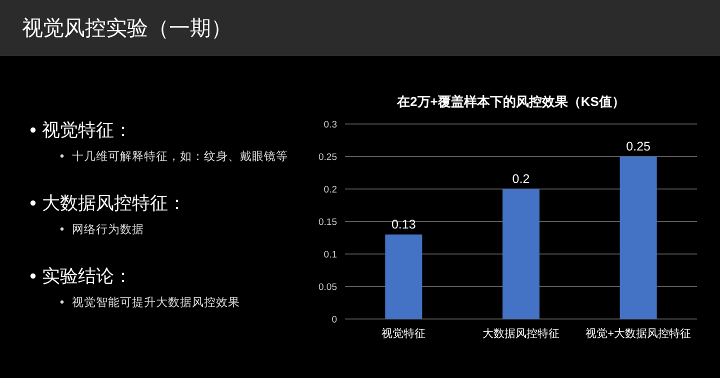 The image size is (720, 378). What do you see at coordinates (180, 156) in the screenshot?
I see `text: 十几维可解释特征，如：纹身、戴眼镜等` at bounding box center [180, 156].